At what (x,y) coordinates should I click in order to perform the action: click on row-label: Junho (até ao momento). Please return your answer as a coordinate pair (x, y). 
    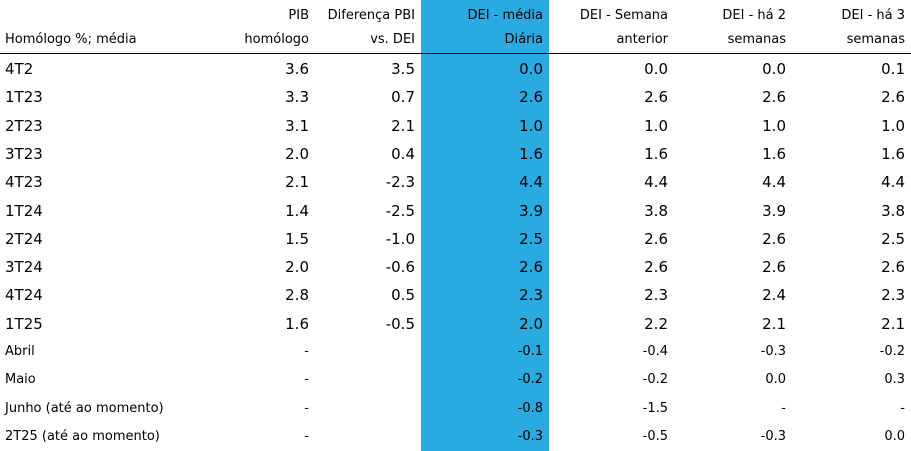
    Looking at the image, I should click on (84, 408).